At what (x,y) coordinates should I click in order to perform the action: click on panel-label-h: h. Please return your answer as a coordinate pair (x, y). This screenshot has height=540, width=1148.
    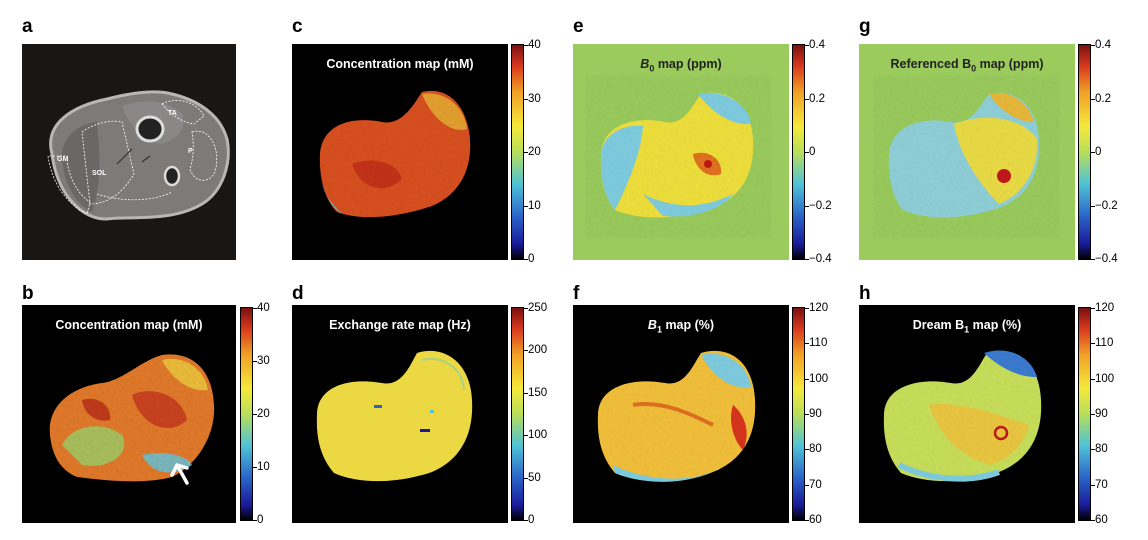
    Looking at the image, I should click on (865, 293).